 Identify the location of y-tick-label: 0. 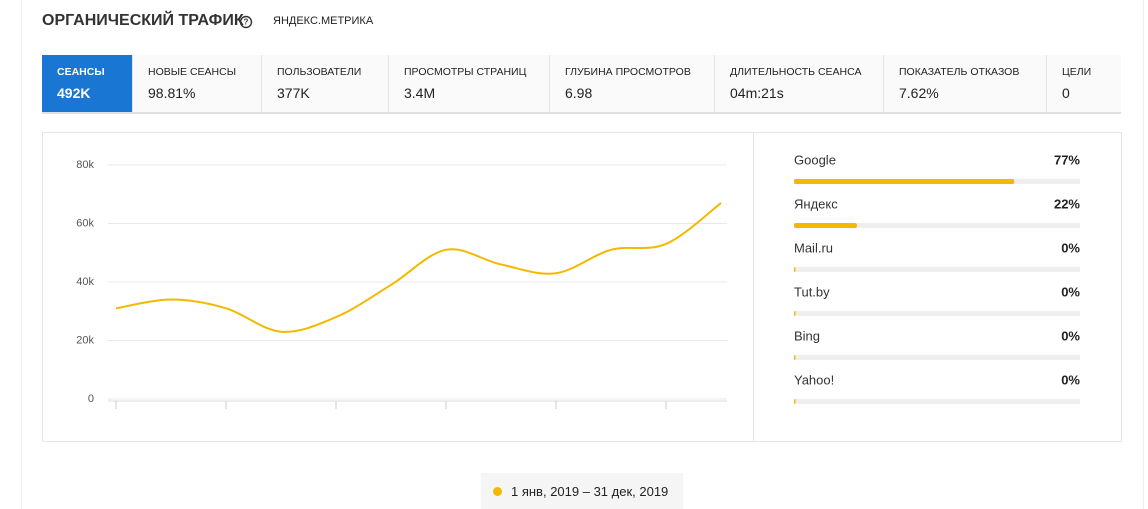
(91, 399).